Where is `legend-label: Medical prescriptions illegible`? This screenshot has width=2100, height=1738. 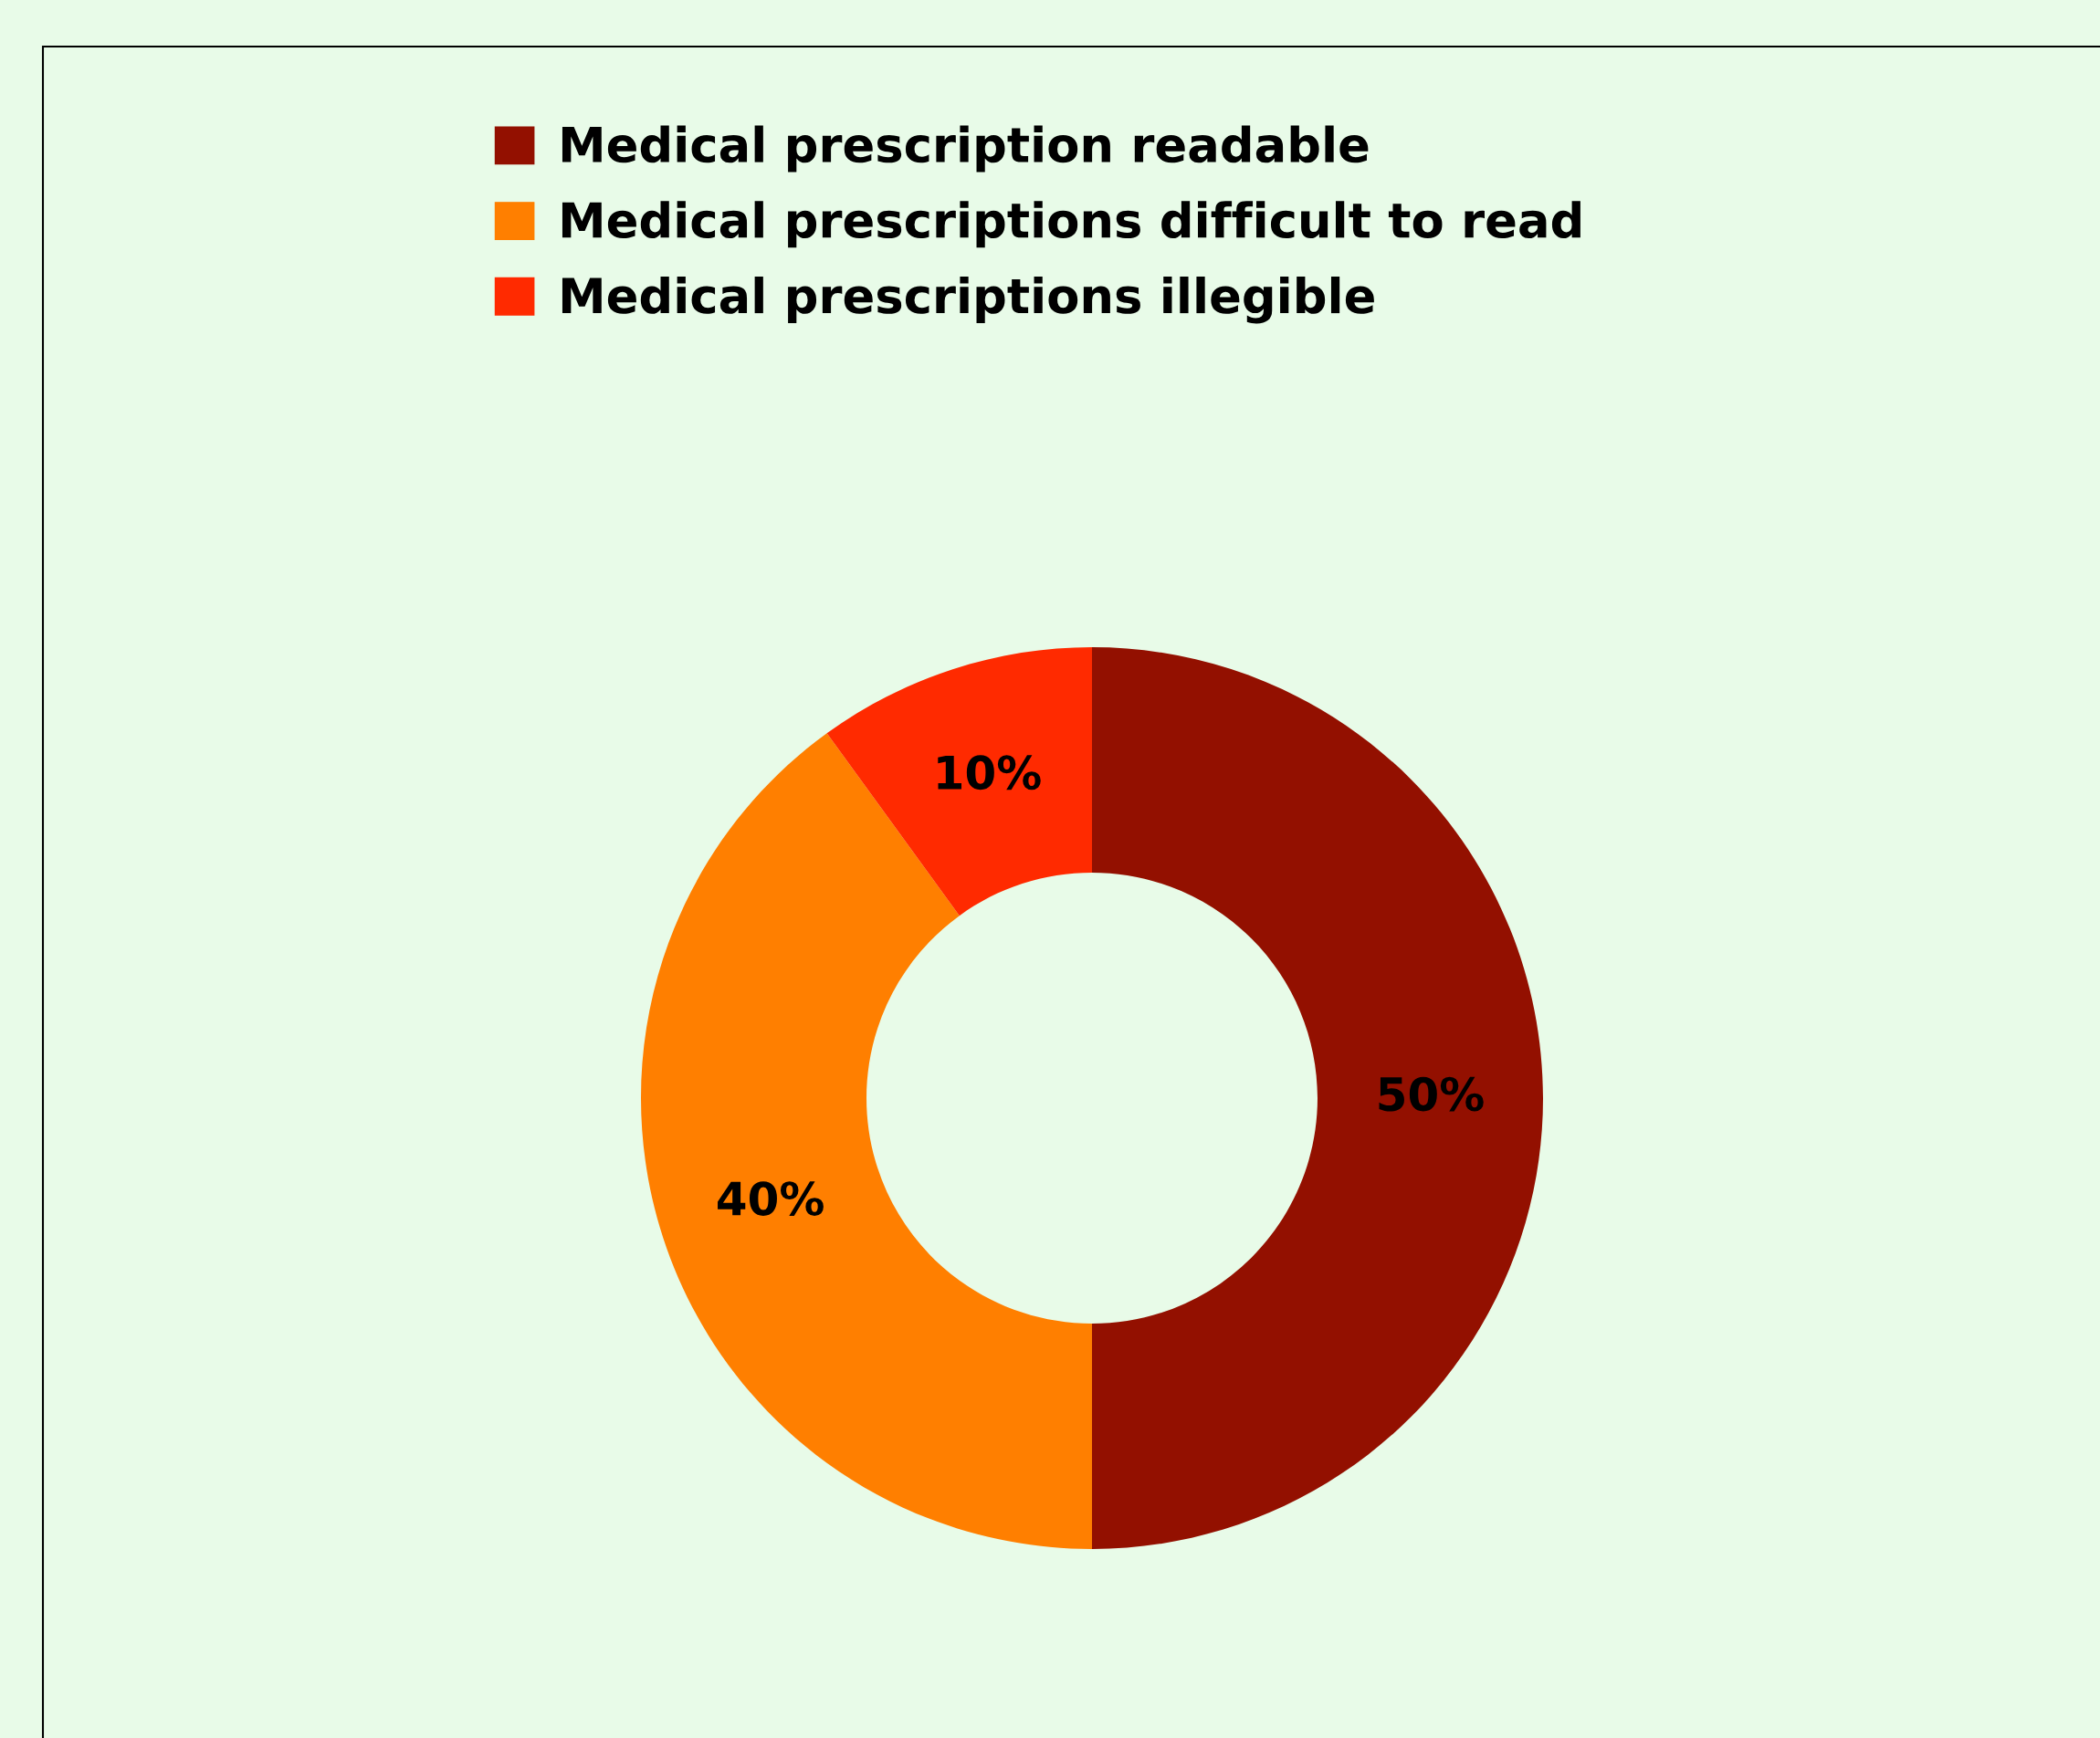
legend-label: Medical prescriptions illegible is located at coordinates (968, 300).